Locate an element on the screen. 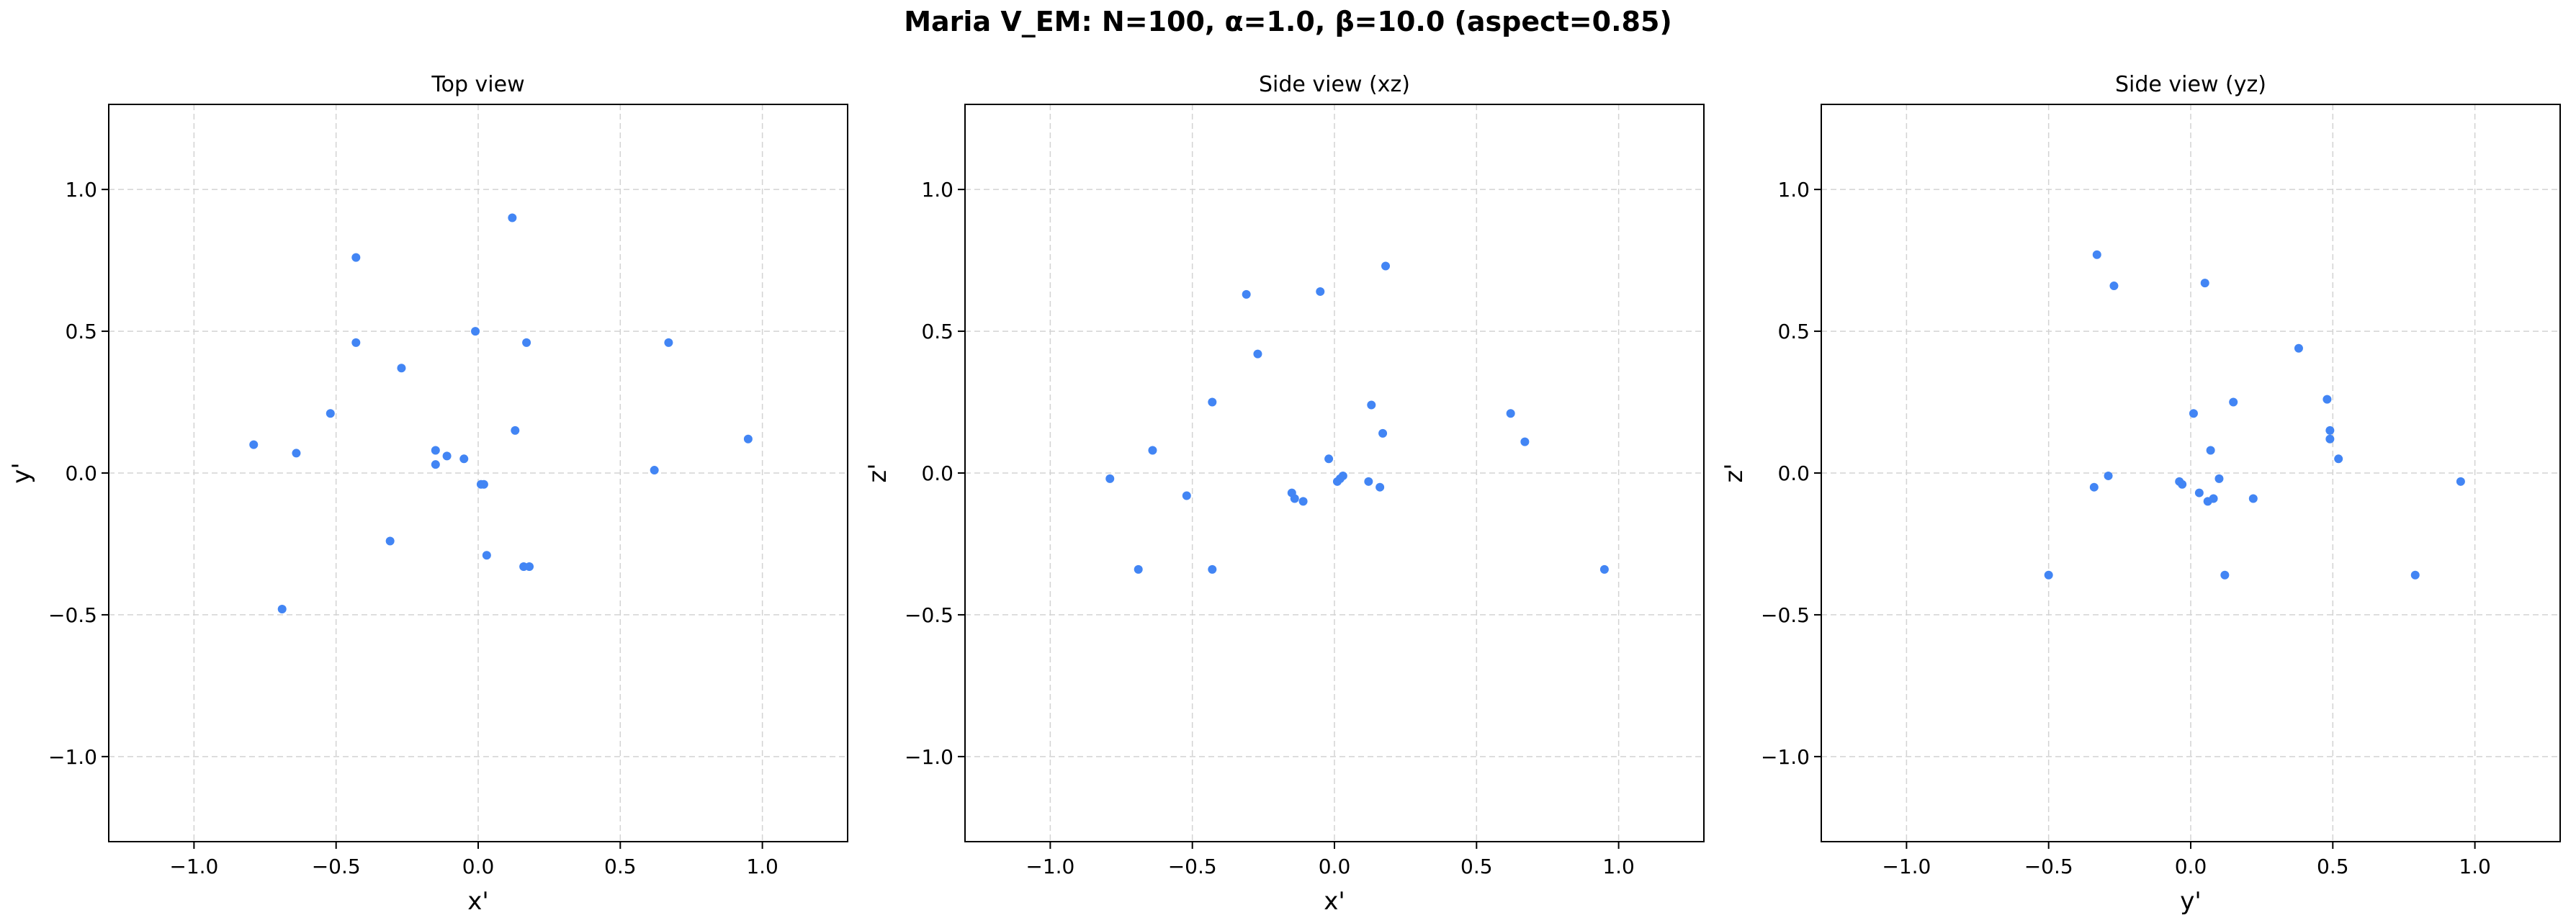 The height and width of the screenshot is (923, 2576). y-axis-label: y' is located at coordinates (21, 472).